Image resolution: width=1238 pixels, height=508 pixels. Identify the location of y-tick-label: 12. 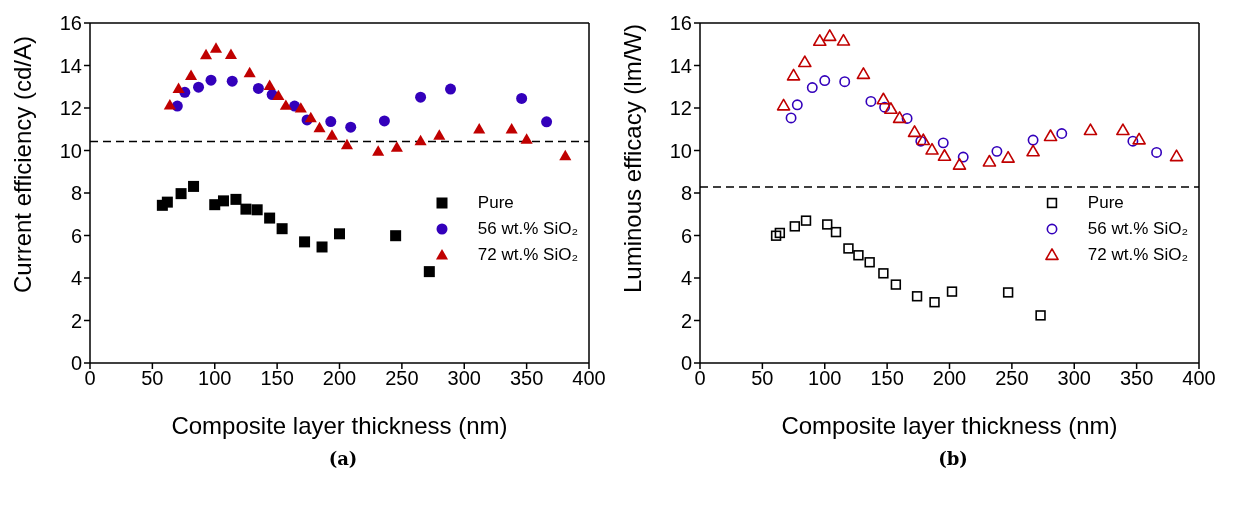
(680, 108).